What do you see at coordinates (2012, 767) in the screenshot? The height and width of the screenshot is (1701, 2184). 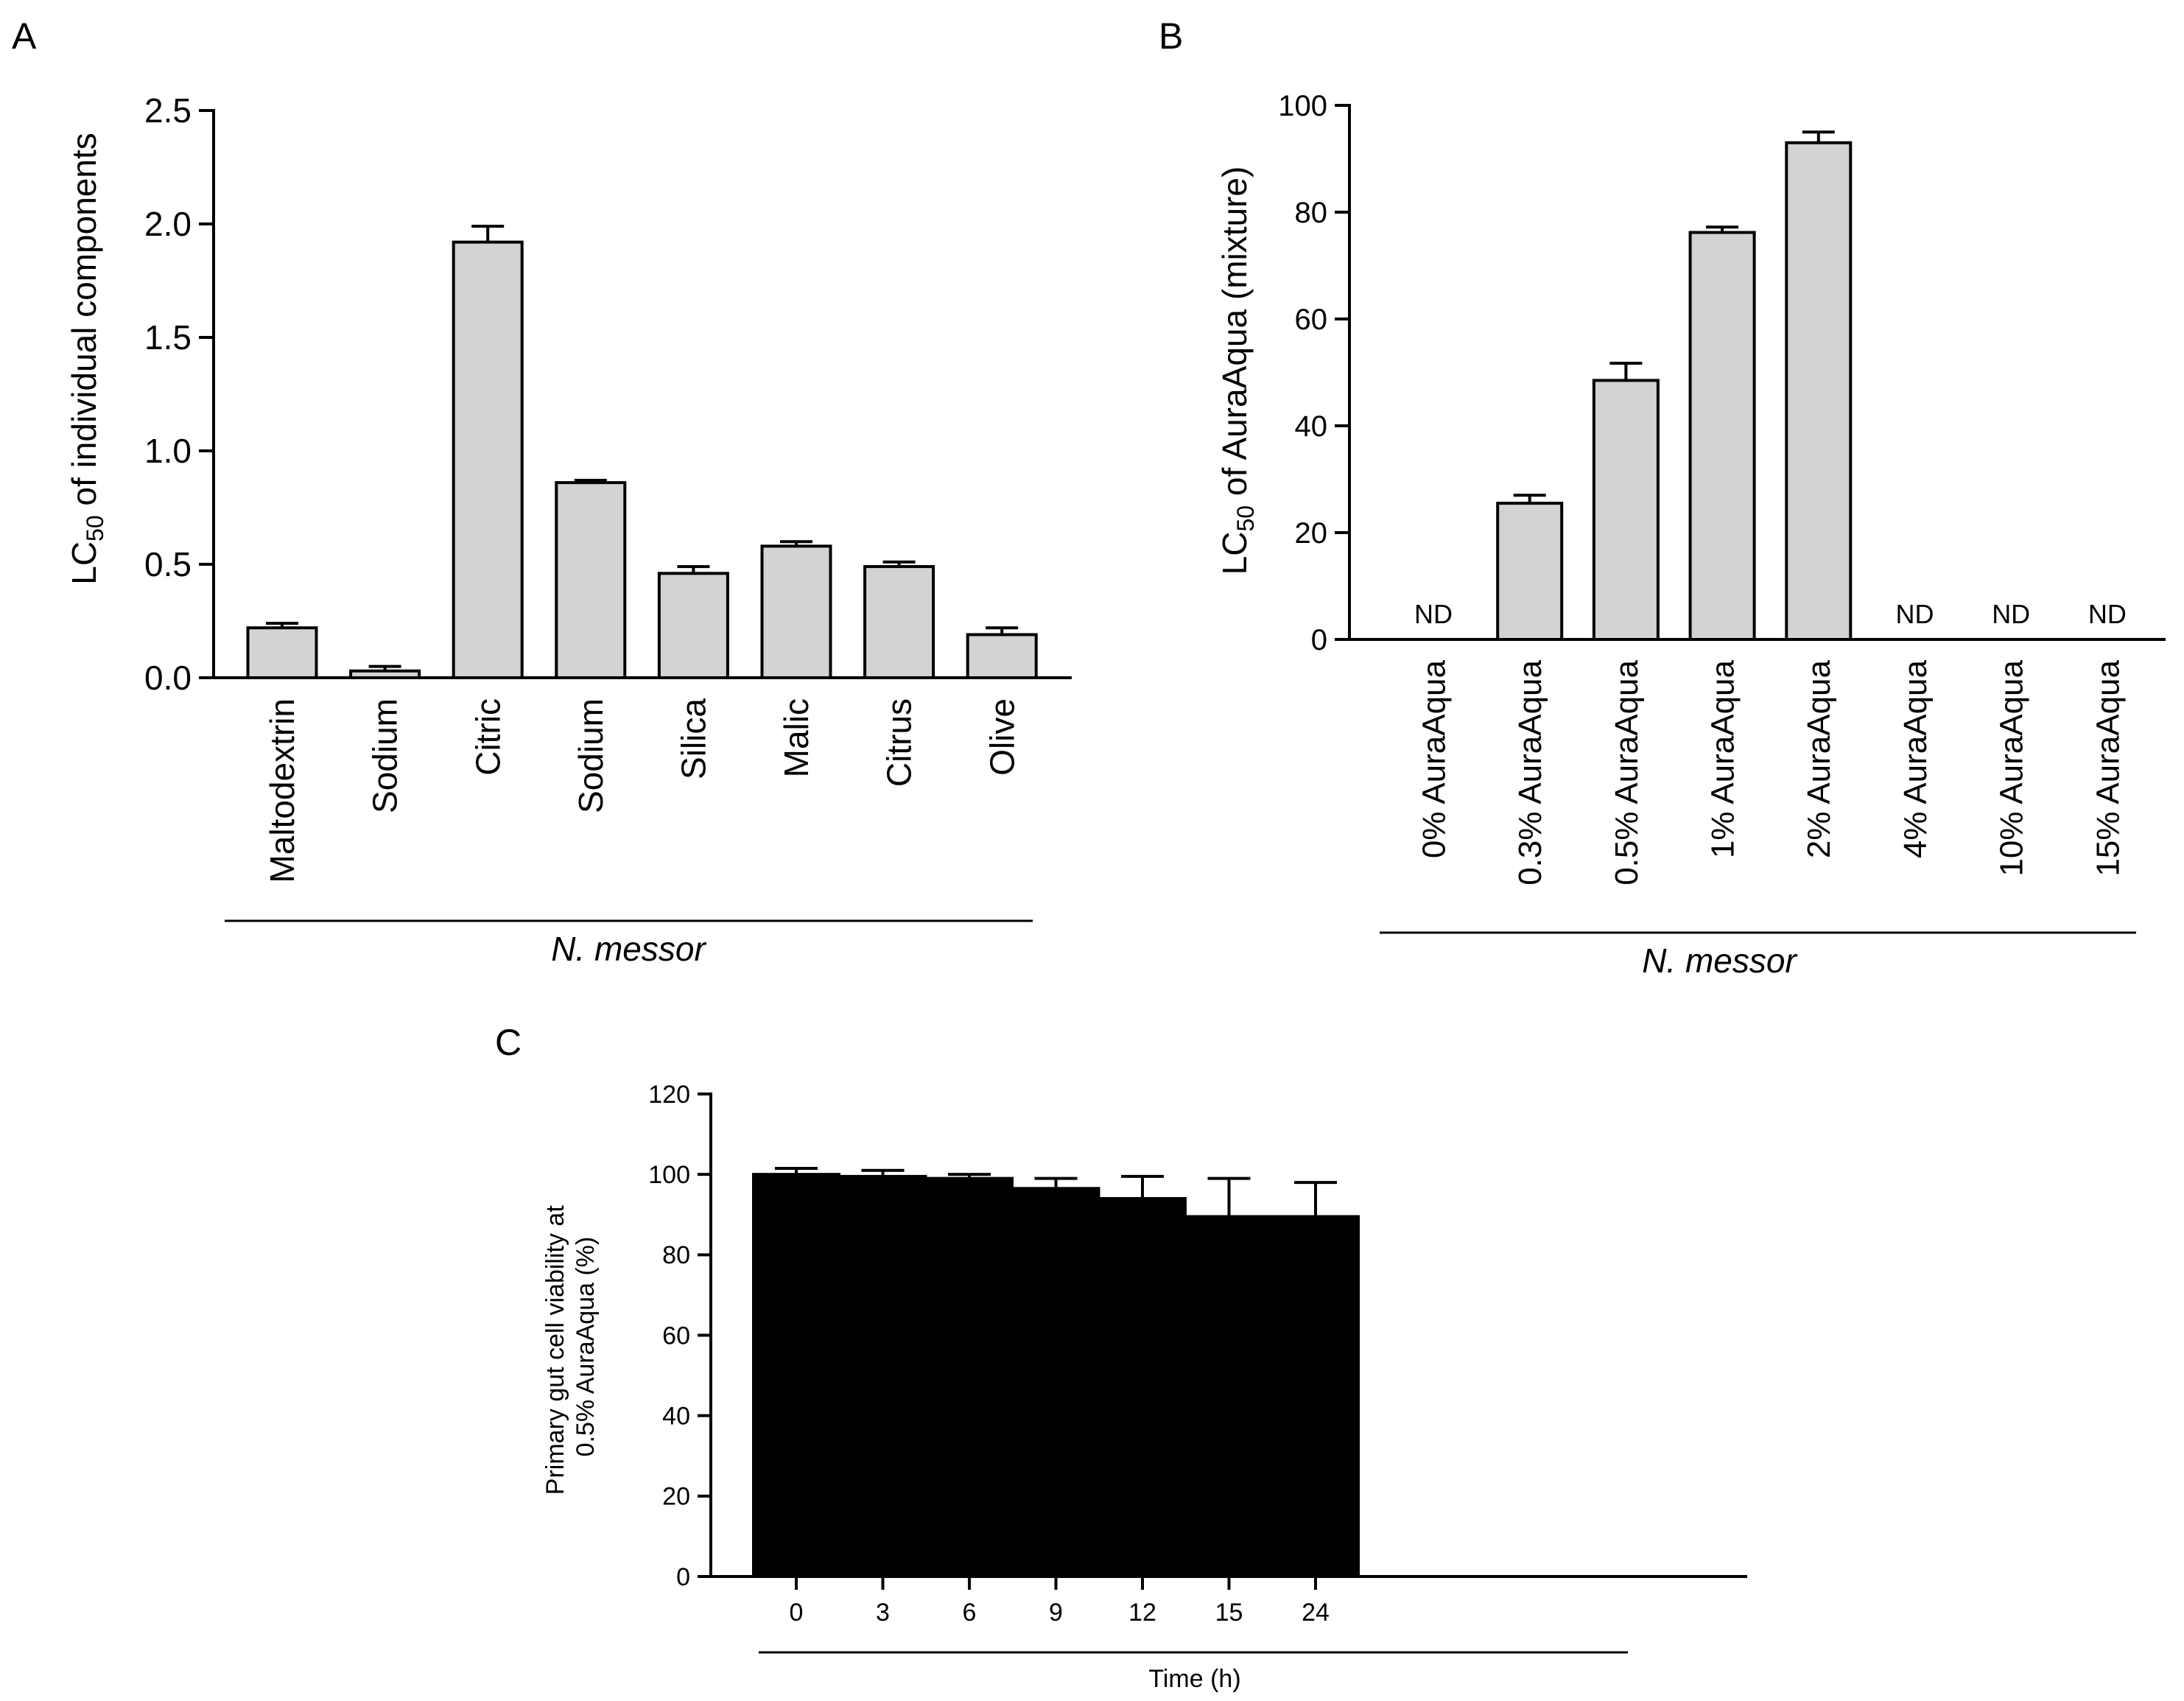 I see `panel-b-category-label: 10% AuraAqua` at bounding box center [2012, 767].